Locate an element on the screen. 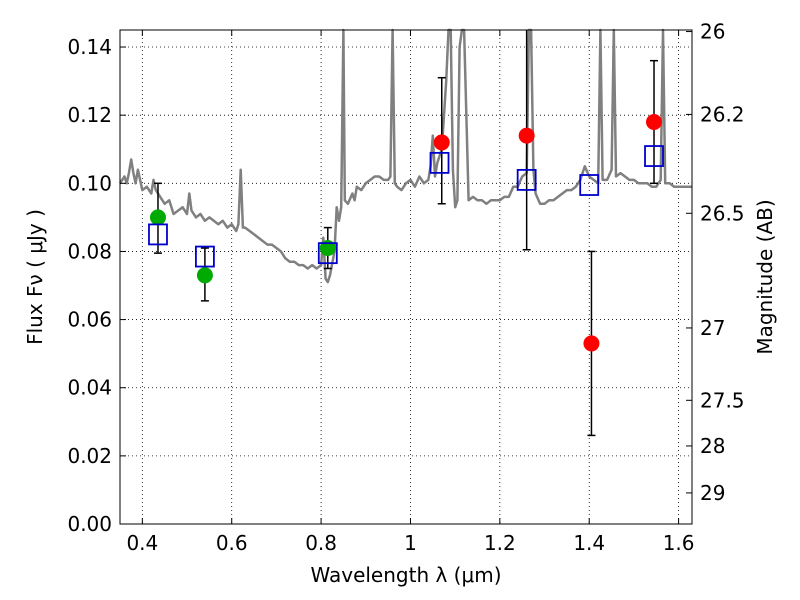 The width and height of the screenshot is (800, 600). x-tick-label: 1.2 is located at coordinates (500, 543).